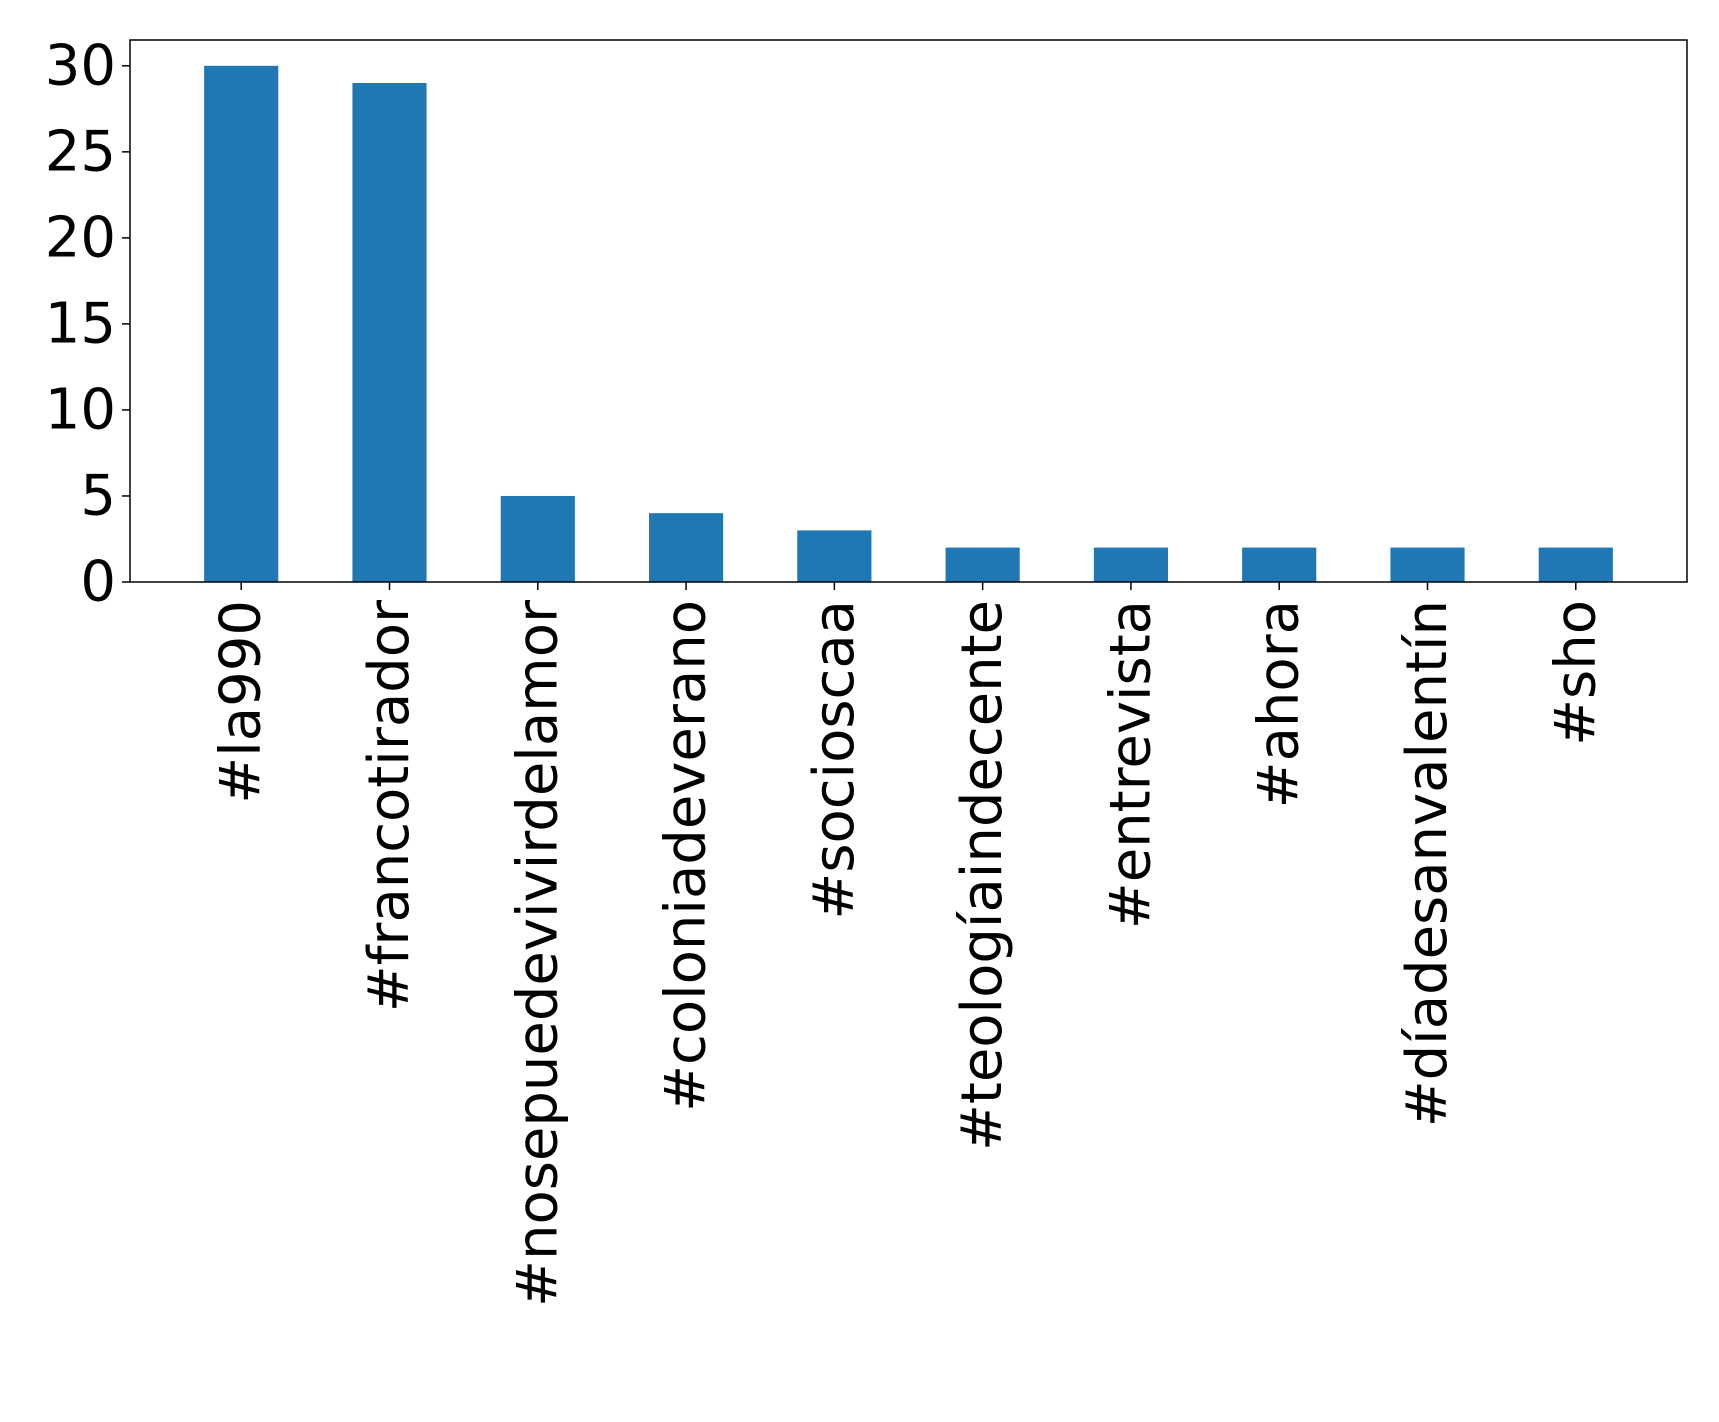  Describe the element at coordinates (982, 875) in the screenshot. I see `x-tick-label: #teologíaindecente` at that location.